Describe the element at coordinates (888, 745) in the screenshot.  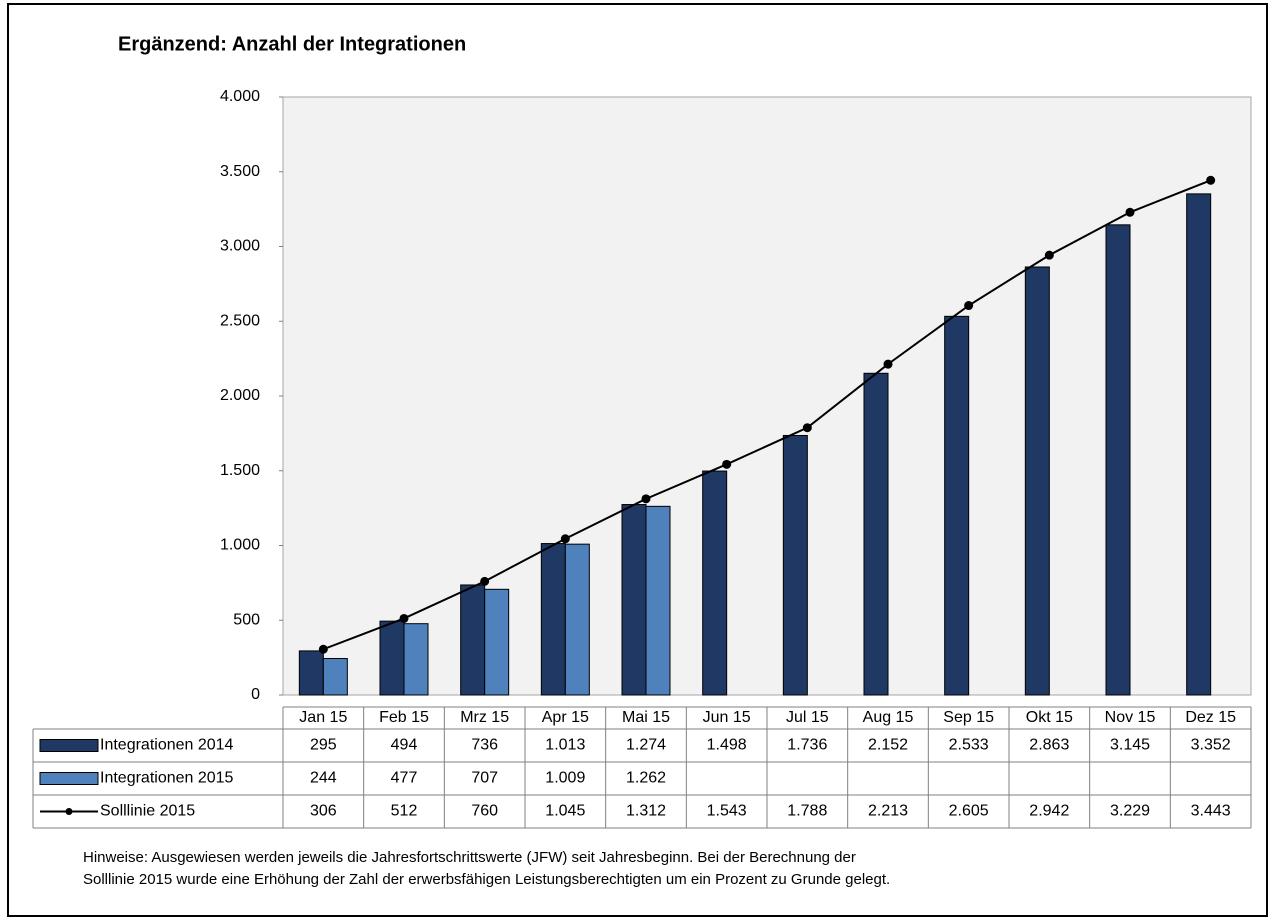
I see `table-value: 2.152` at that location.